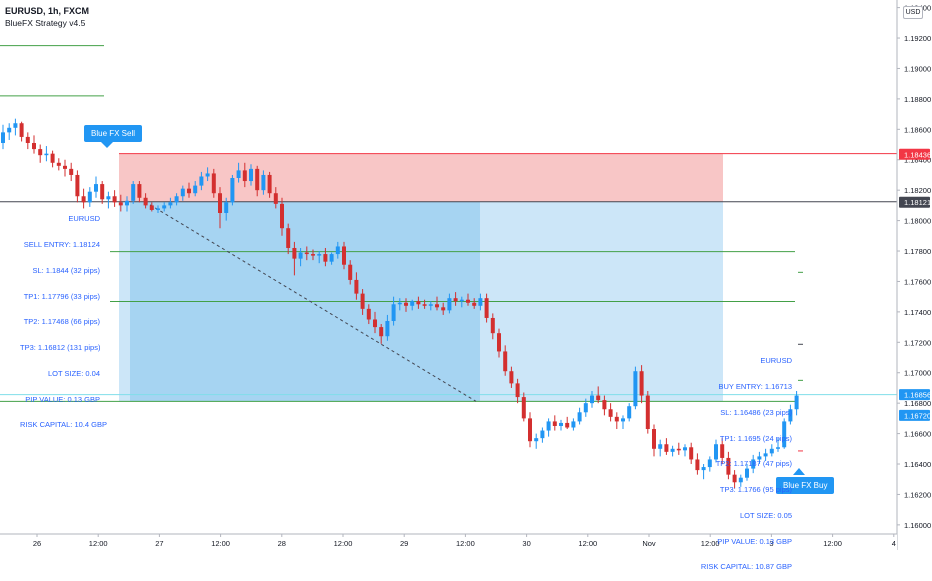  I want to click on sell-sl: SL: 1.1844 (32 pips), so click(66, 270).